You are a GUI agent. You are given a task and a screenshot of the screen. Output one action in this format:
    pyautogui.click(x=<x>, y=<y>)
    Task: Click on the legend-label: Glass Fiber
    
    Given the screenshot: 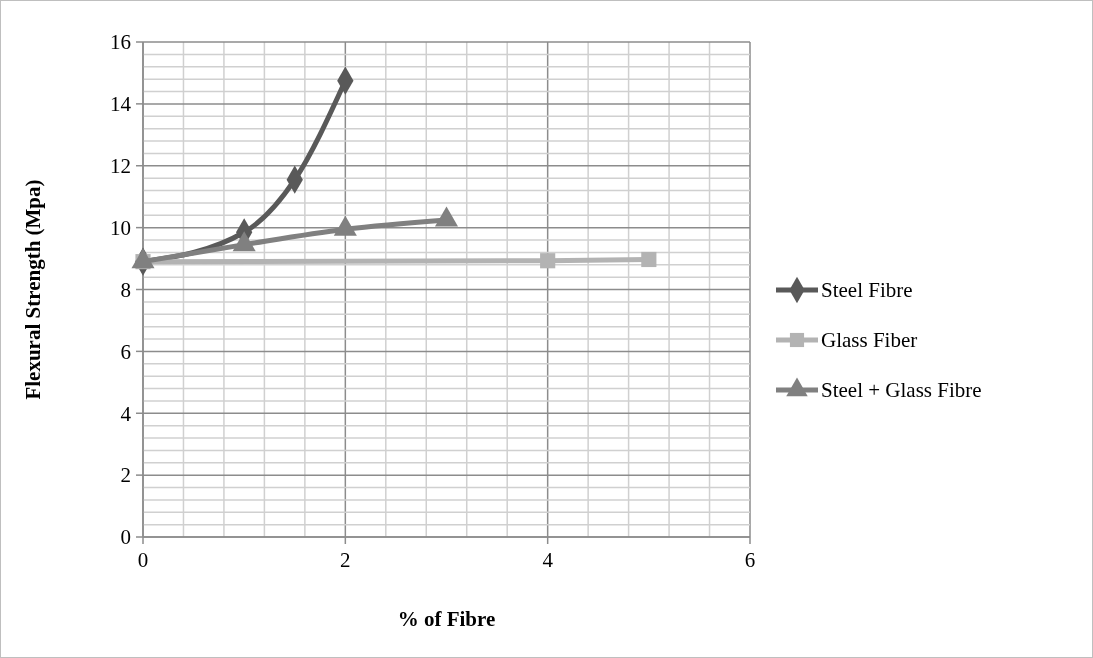 What is the action you would take?
    pyautogui.click(x=869, y=340)
    